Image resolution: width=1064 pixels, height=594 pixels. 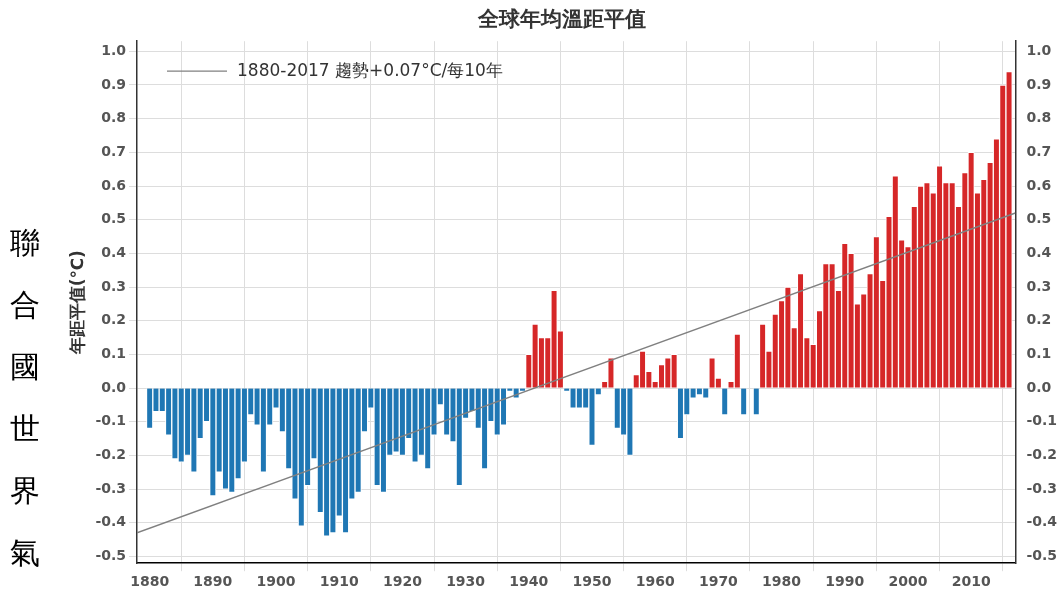 I want to click on legend-label: 1880-2017 趨勢+0.07°C/每10年, so click(x=370, y=69).